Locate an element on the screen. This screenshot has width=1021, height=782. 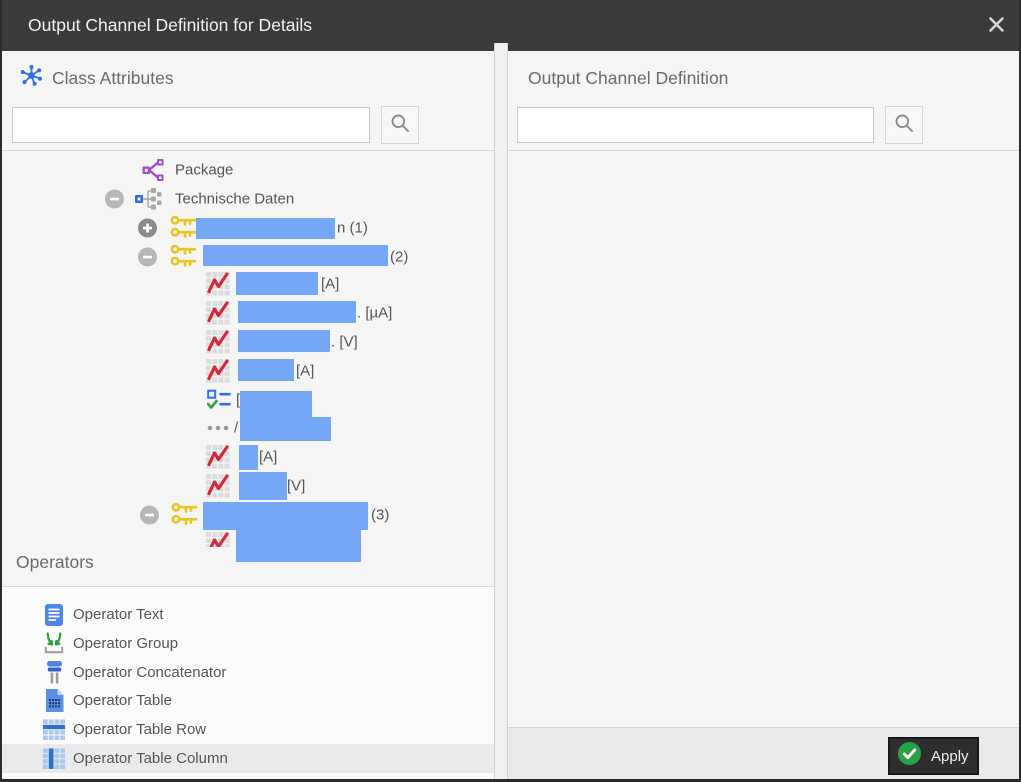
tree-row: (2) is located at coordinates (248, 256).